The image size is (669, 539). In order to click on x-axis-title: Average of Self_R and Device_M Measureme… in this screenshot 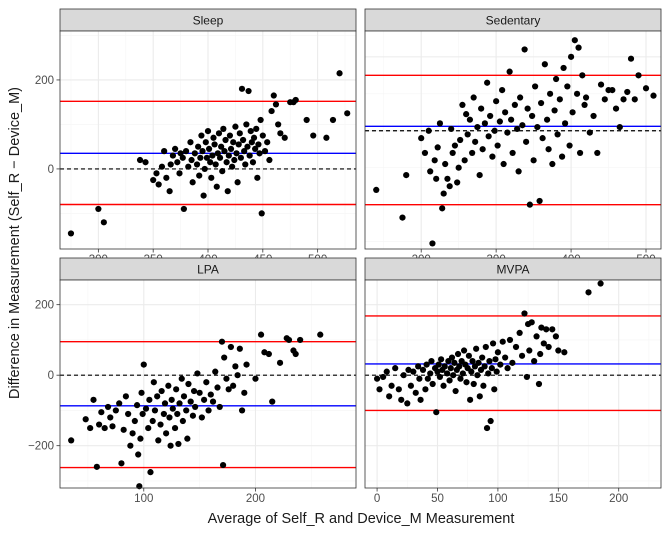, I will do `click(361, 519)`.